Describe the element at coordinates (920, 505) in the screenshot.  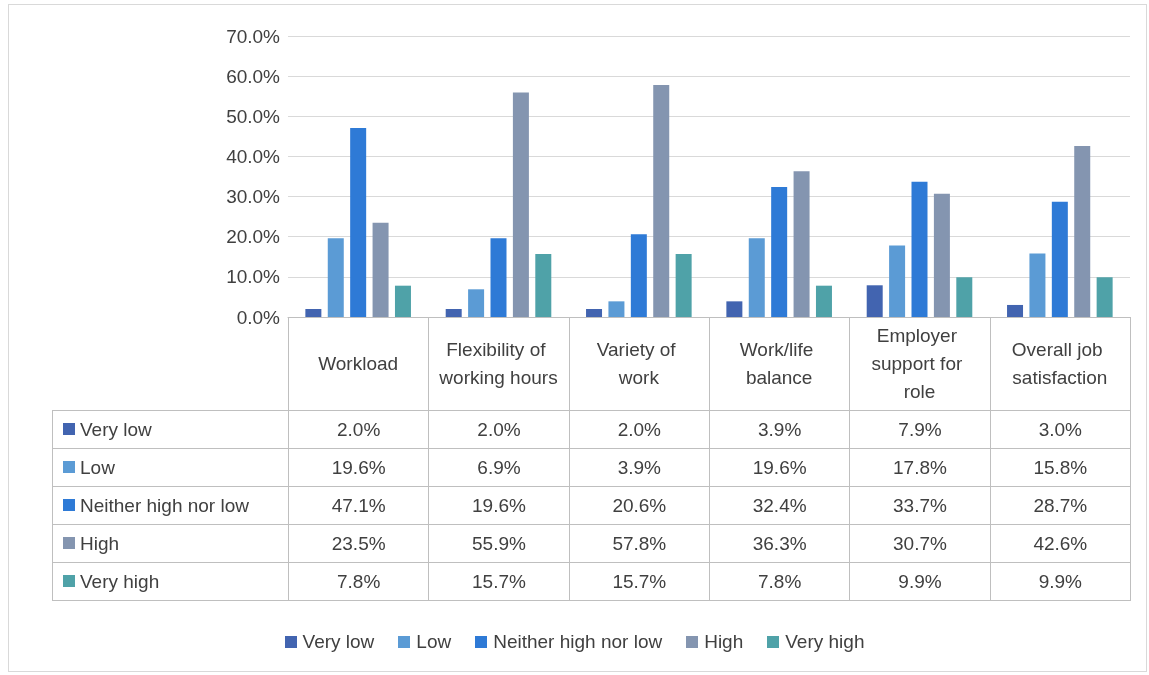
I see `data-label: 33.7%` at that location.